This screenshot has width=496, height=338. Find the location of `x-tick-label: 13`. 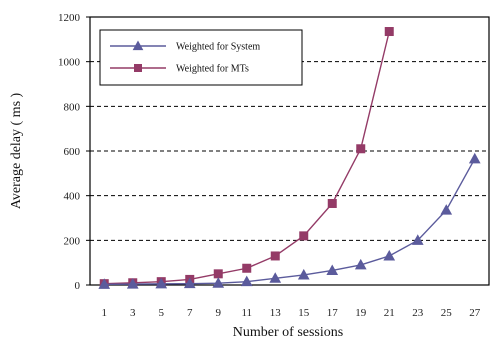

x-tick-label: 13 is located at coordinates (276, 313).